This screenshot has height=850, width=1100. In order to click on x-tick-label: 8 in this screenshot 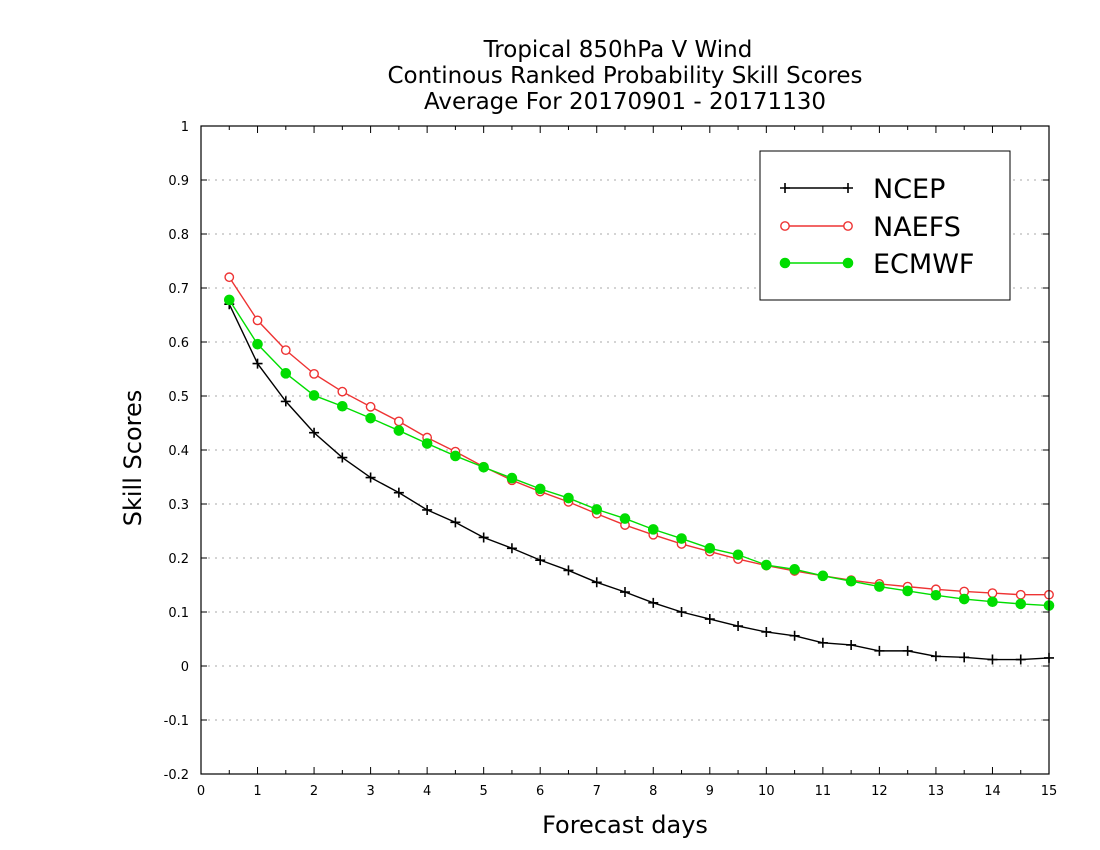, I will do `click(653, 791)`.